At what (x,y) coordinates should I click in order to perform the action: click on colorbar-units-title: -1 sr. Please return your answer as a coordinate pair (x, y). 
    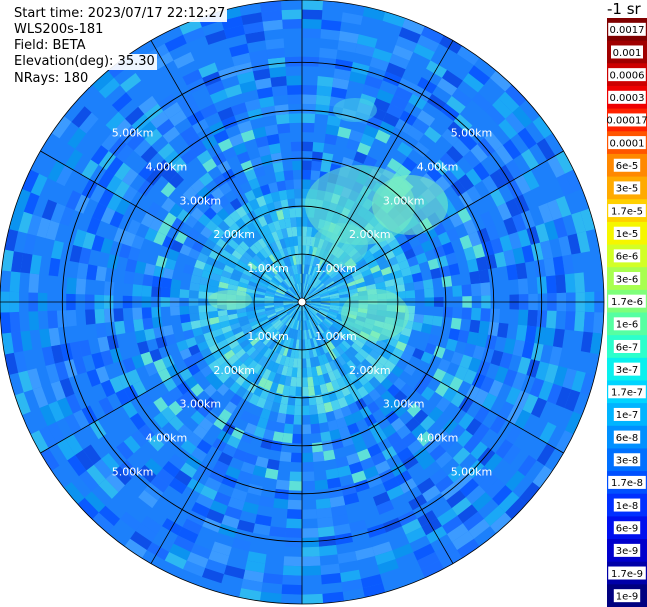
    Looking at the image, I should click on (624, 9).